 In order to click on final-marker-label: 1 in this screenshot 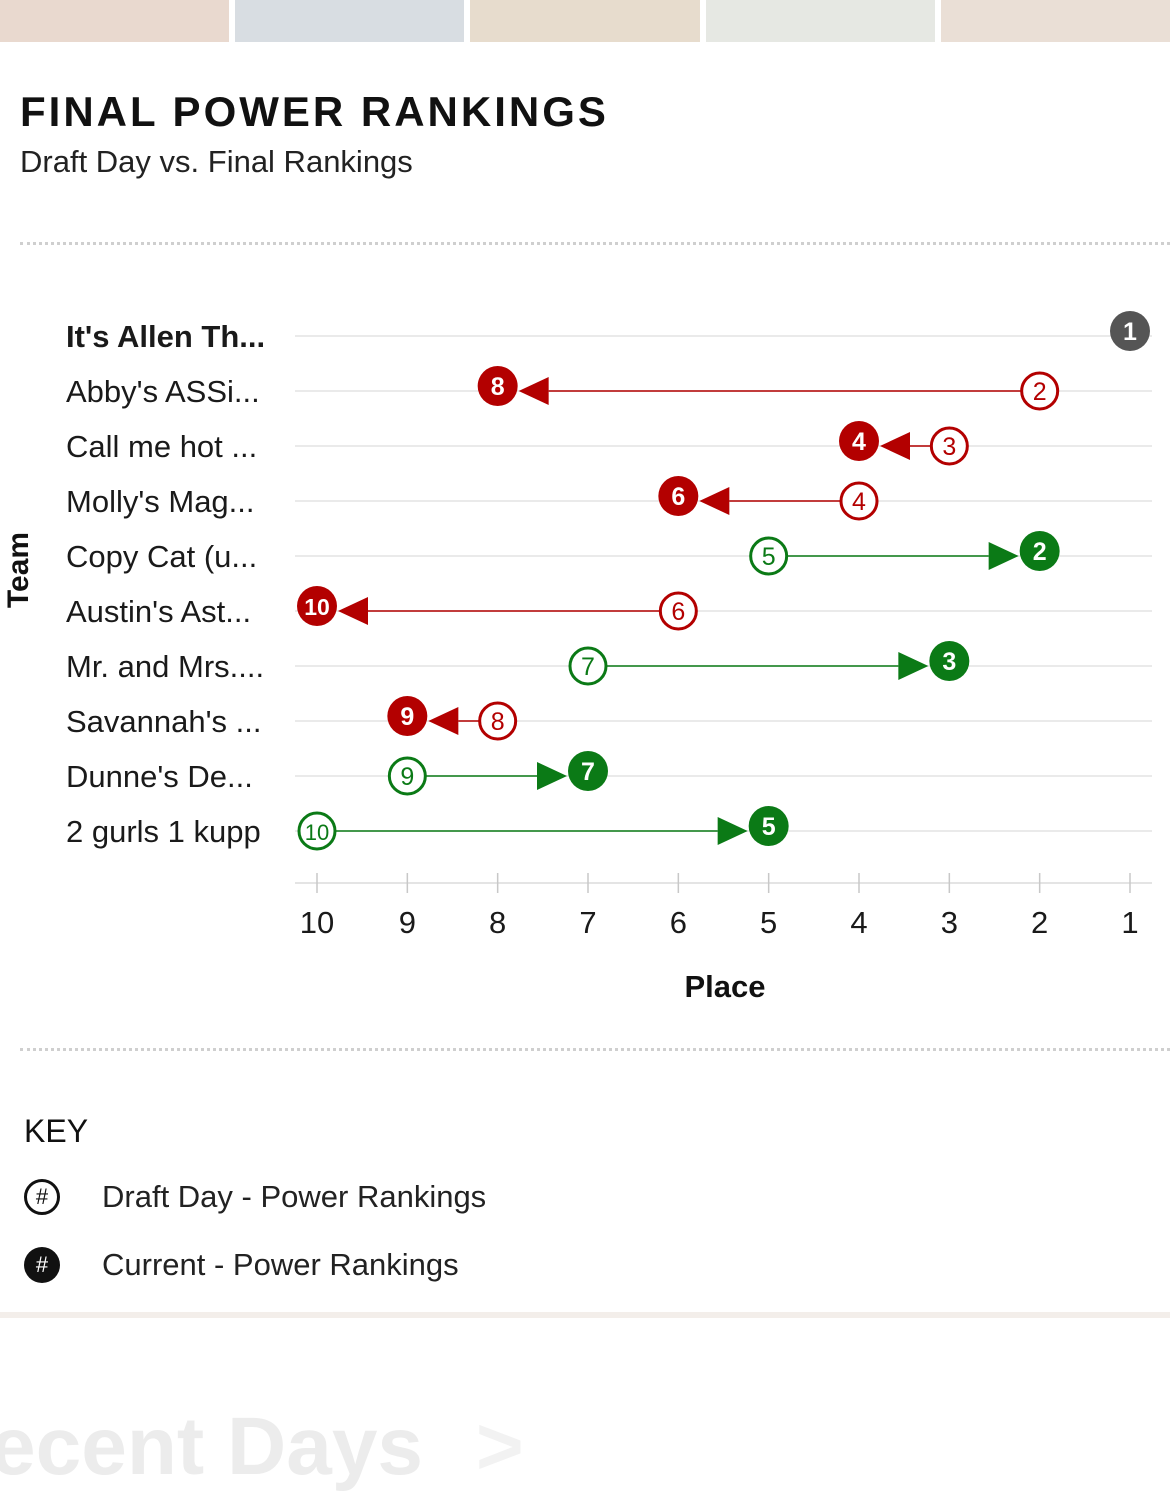, I will do `click(1130, 332)`.